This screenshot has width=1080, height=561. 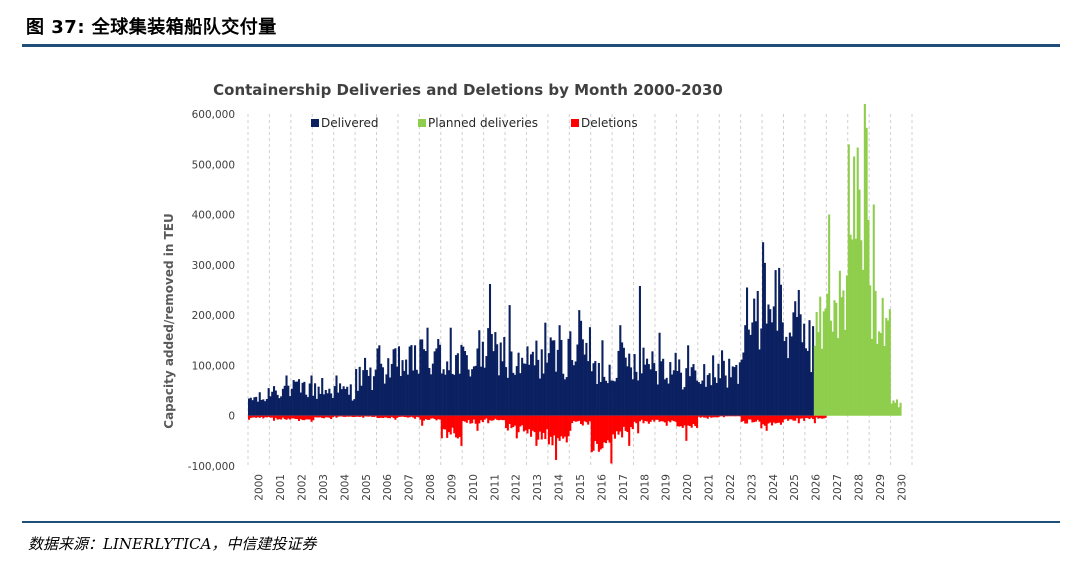 I want to click on bottom-rule, so click(x=541, y=522).